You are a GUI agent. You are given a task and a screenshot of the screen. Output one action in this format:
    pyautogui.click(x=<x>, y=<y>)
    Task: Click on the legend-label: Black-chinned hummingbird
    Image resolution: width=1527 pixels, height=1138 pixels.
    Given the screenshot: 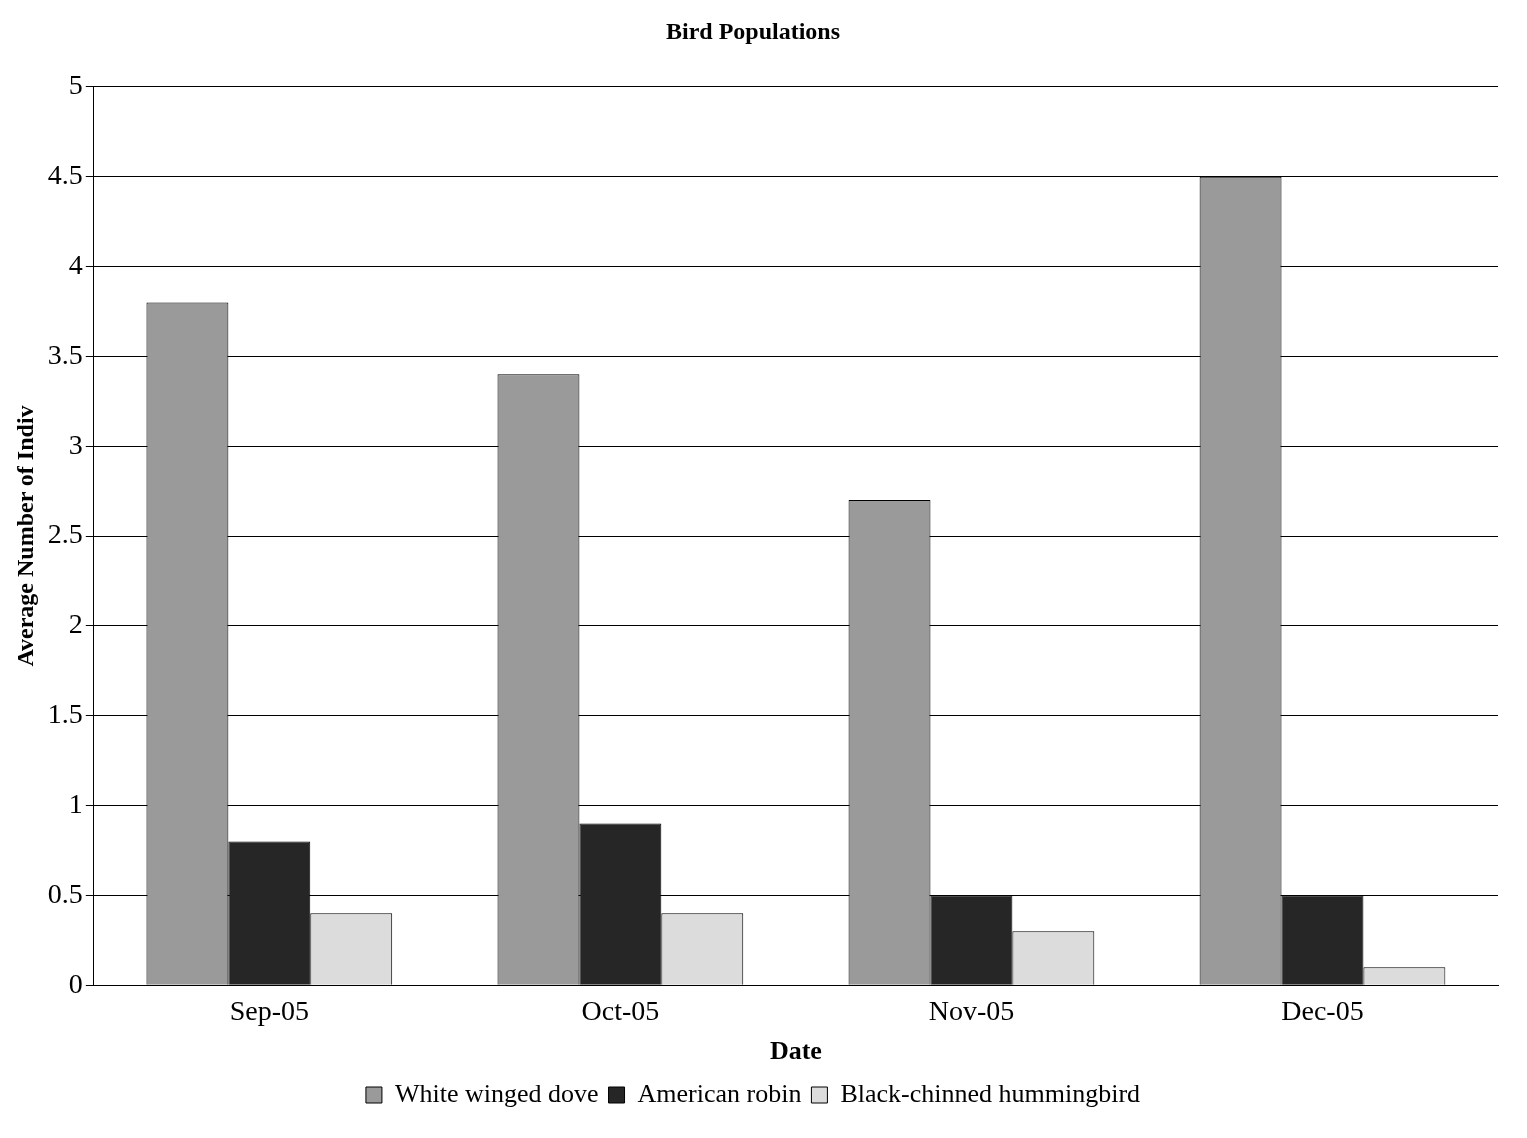 What is the action you would take?
    pyautogui.click(x=990, y=1093)
    